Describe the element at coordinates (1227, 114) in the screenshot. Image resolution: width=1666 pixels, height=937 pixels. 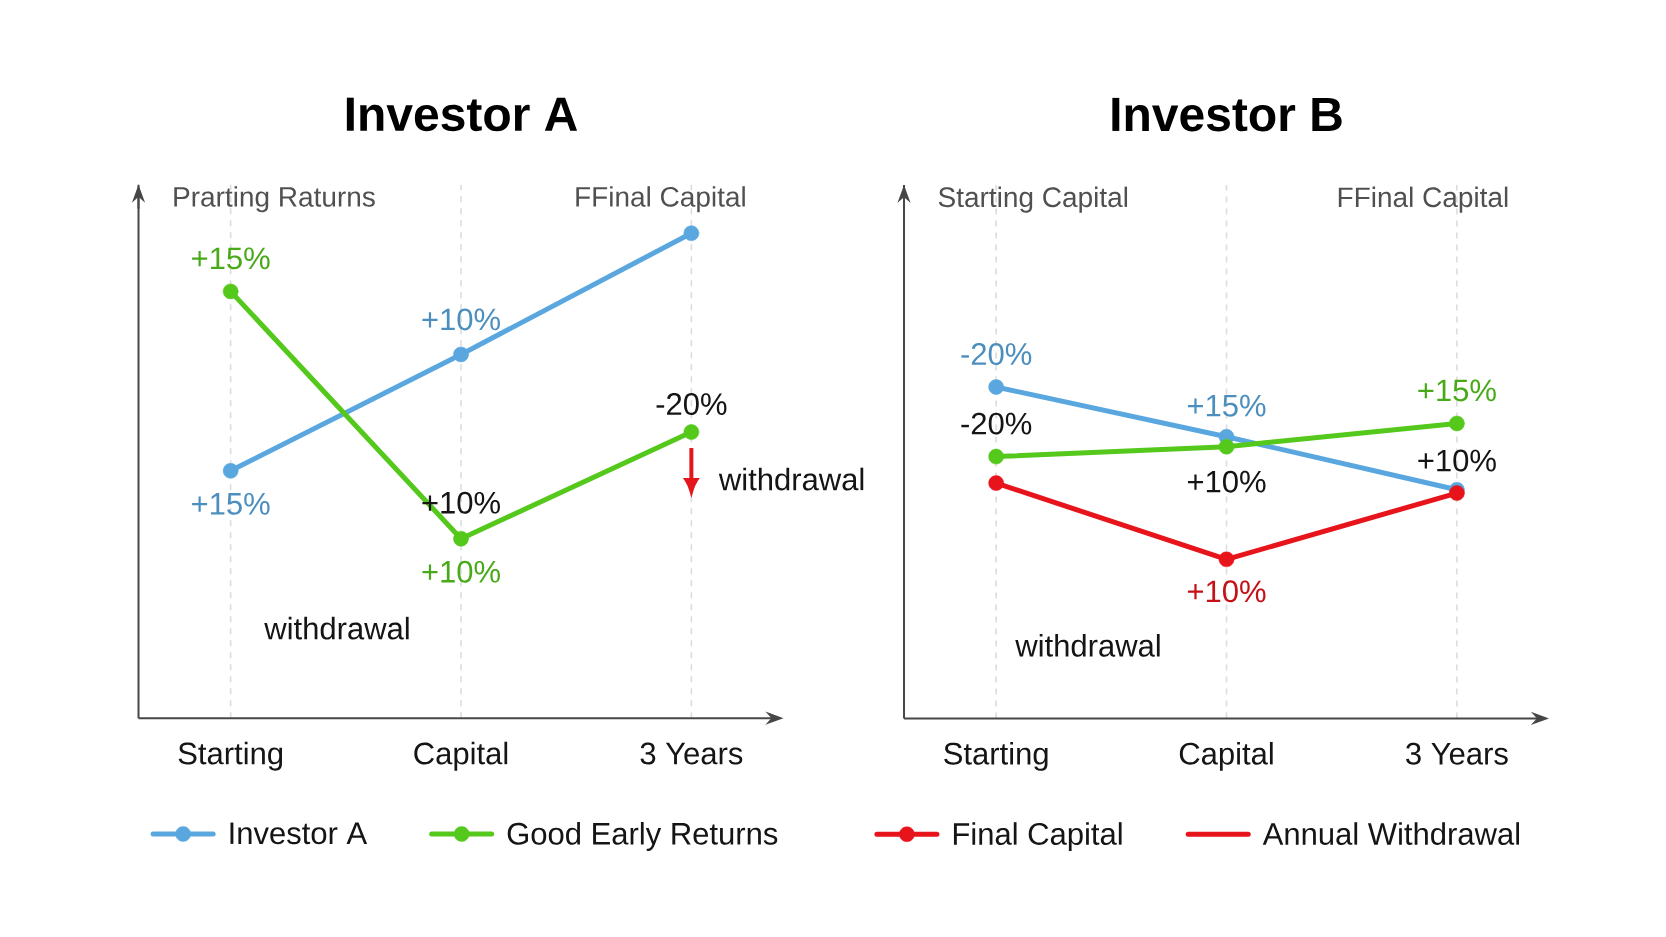
I see `chart-title: Investor B` at that location.